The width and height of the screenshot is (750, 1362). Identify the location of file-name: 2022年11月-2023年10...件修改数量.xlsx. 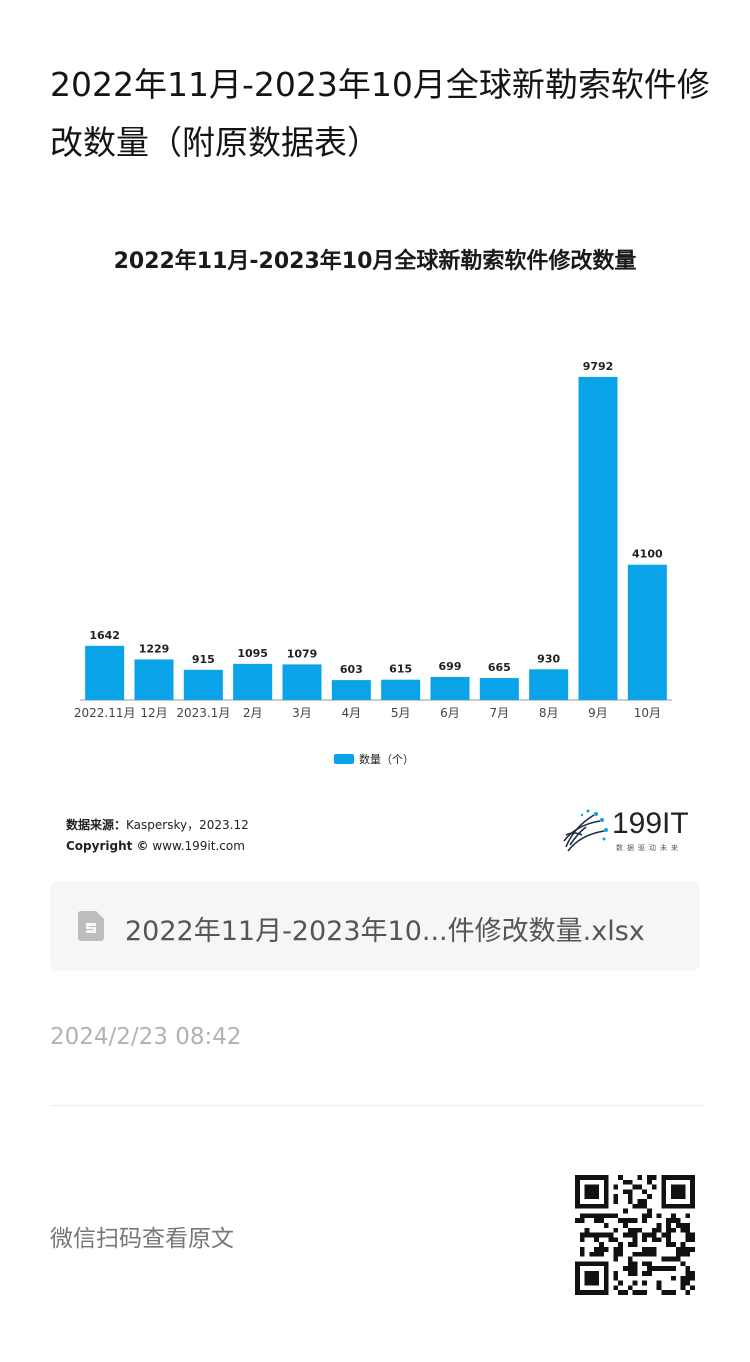
(385, 931).